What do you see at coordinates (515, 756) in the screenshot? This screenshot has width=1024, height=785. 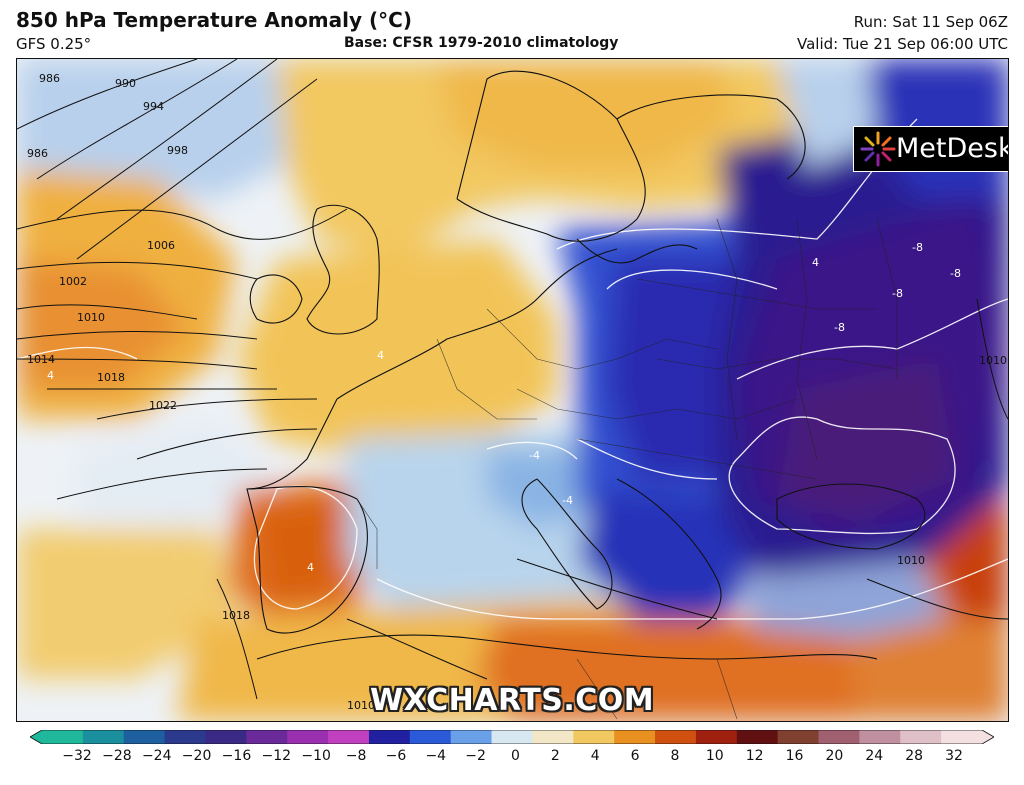 I see `colorbar-tick-label: 0` at bounding box center [515, 756].